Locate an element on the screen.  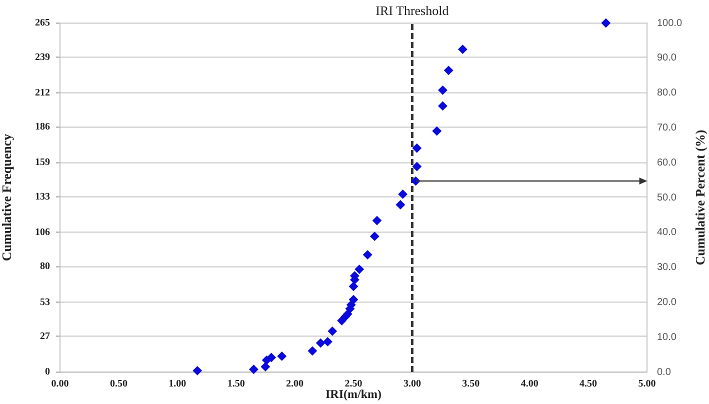
x-tick-label: 1.50 is located at coordinates (236, 384).